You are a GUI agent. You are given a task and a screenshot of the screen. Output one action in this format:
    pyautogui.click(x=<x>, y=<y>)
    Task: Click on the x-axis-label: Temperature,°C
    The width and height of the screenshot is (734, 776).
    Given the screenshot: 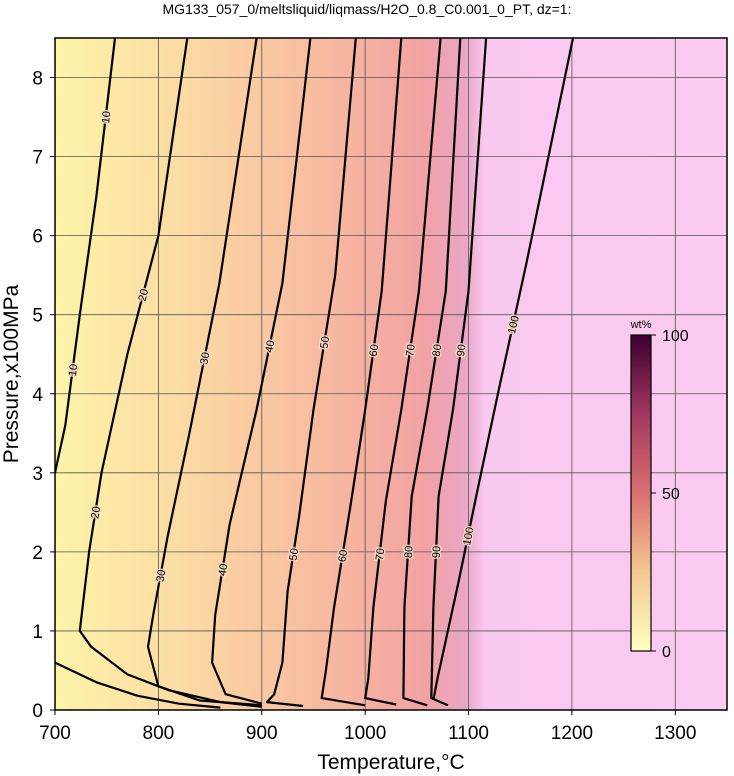 What is the action you would take?
    pyautogui.click(x=390, y=762)
    